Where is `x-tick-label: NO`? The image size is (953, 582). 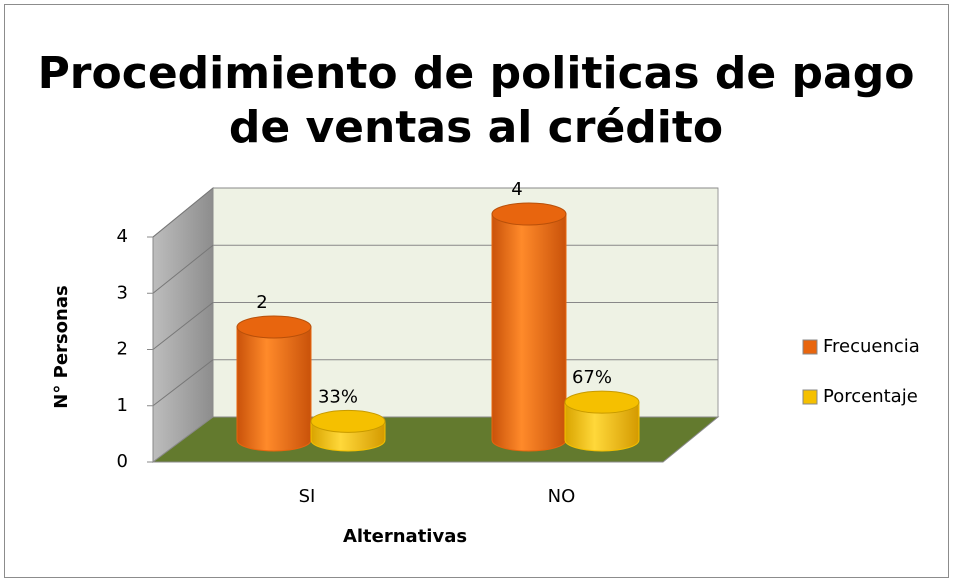
x-tick-label: NO is located at coordinates (562, 496).